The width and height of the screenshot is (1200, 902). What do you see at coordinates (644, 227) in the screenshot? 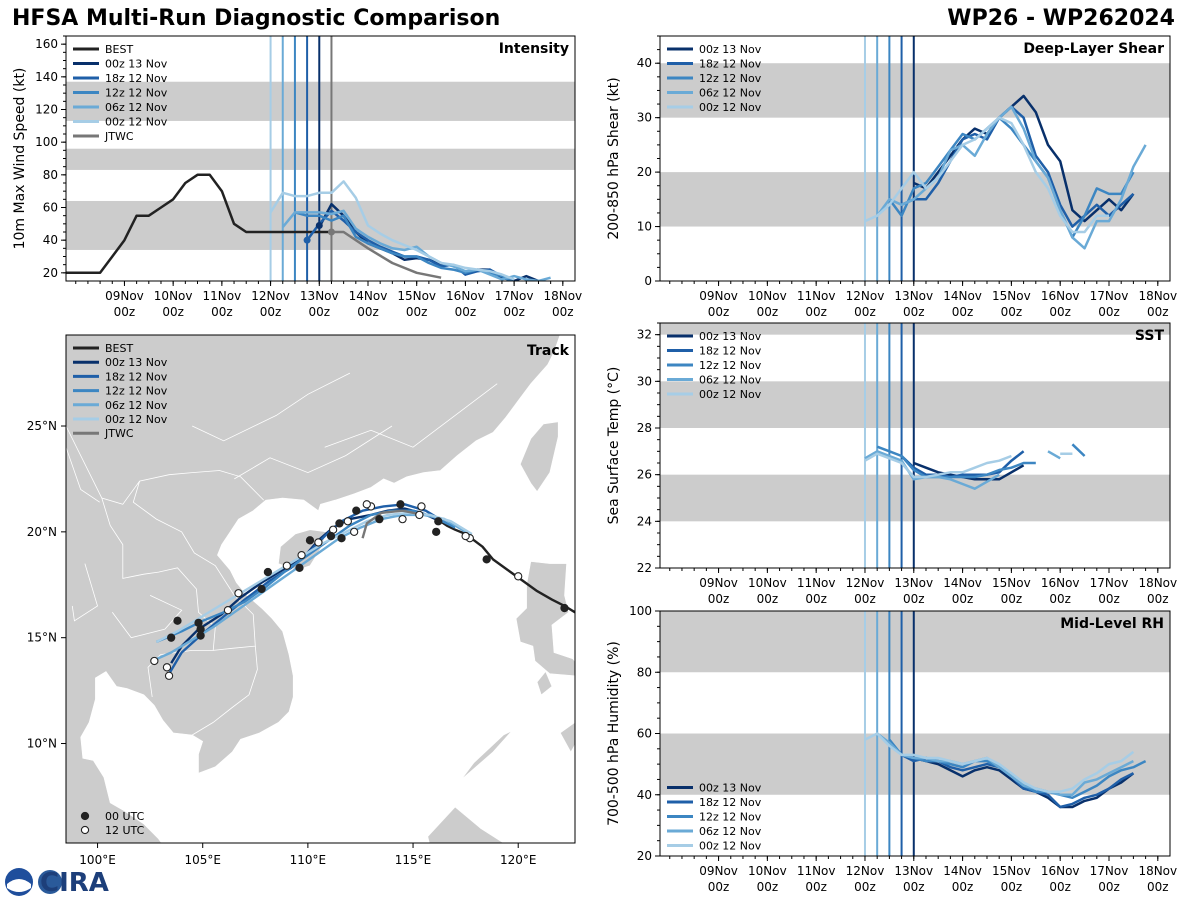
I see `y-tick-label: 10` at bounding box center [644, 227].